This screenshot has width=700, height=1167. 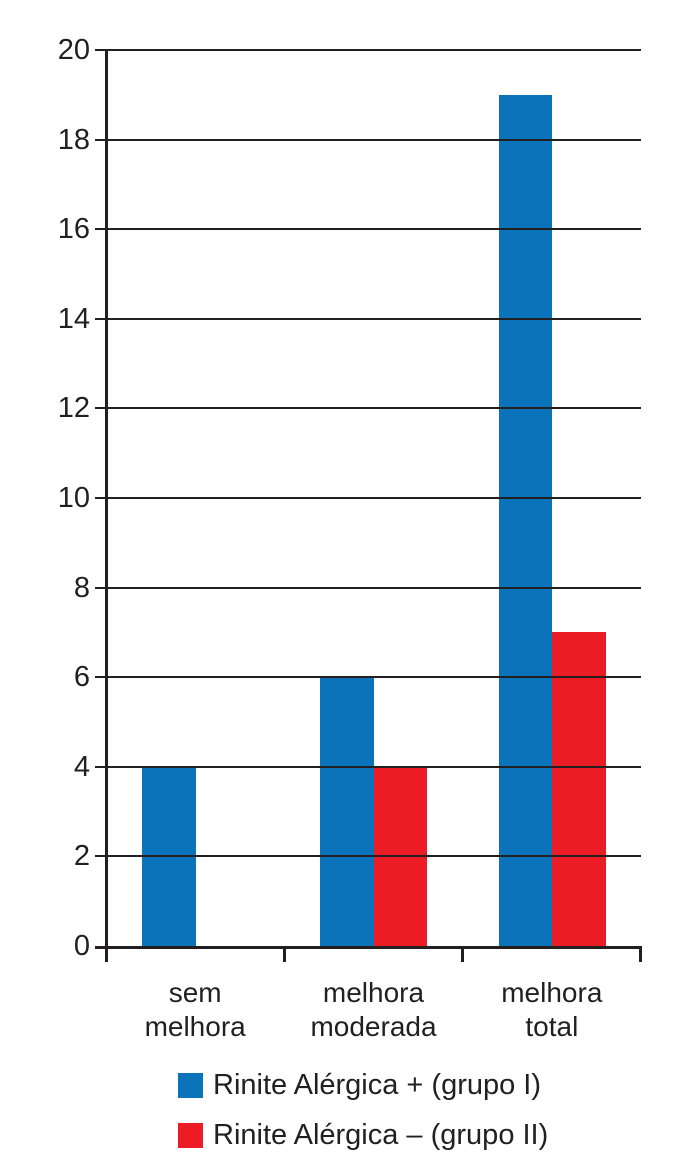 I want to click on legend-label-grupo-ii: Rinite Alérgica – (grupo II), so click(x=381, y=1135).